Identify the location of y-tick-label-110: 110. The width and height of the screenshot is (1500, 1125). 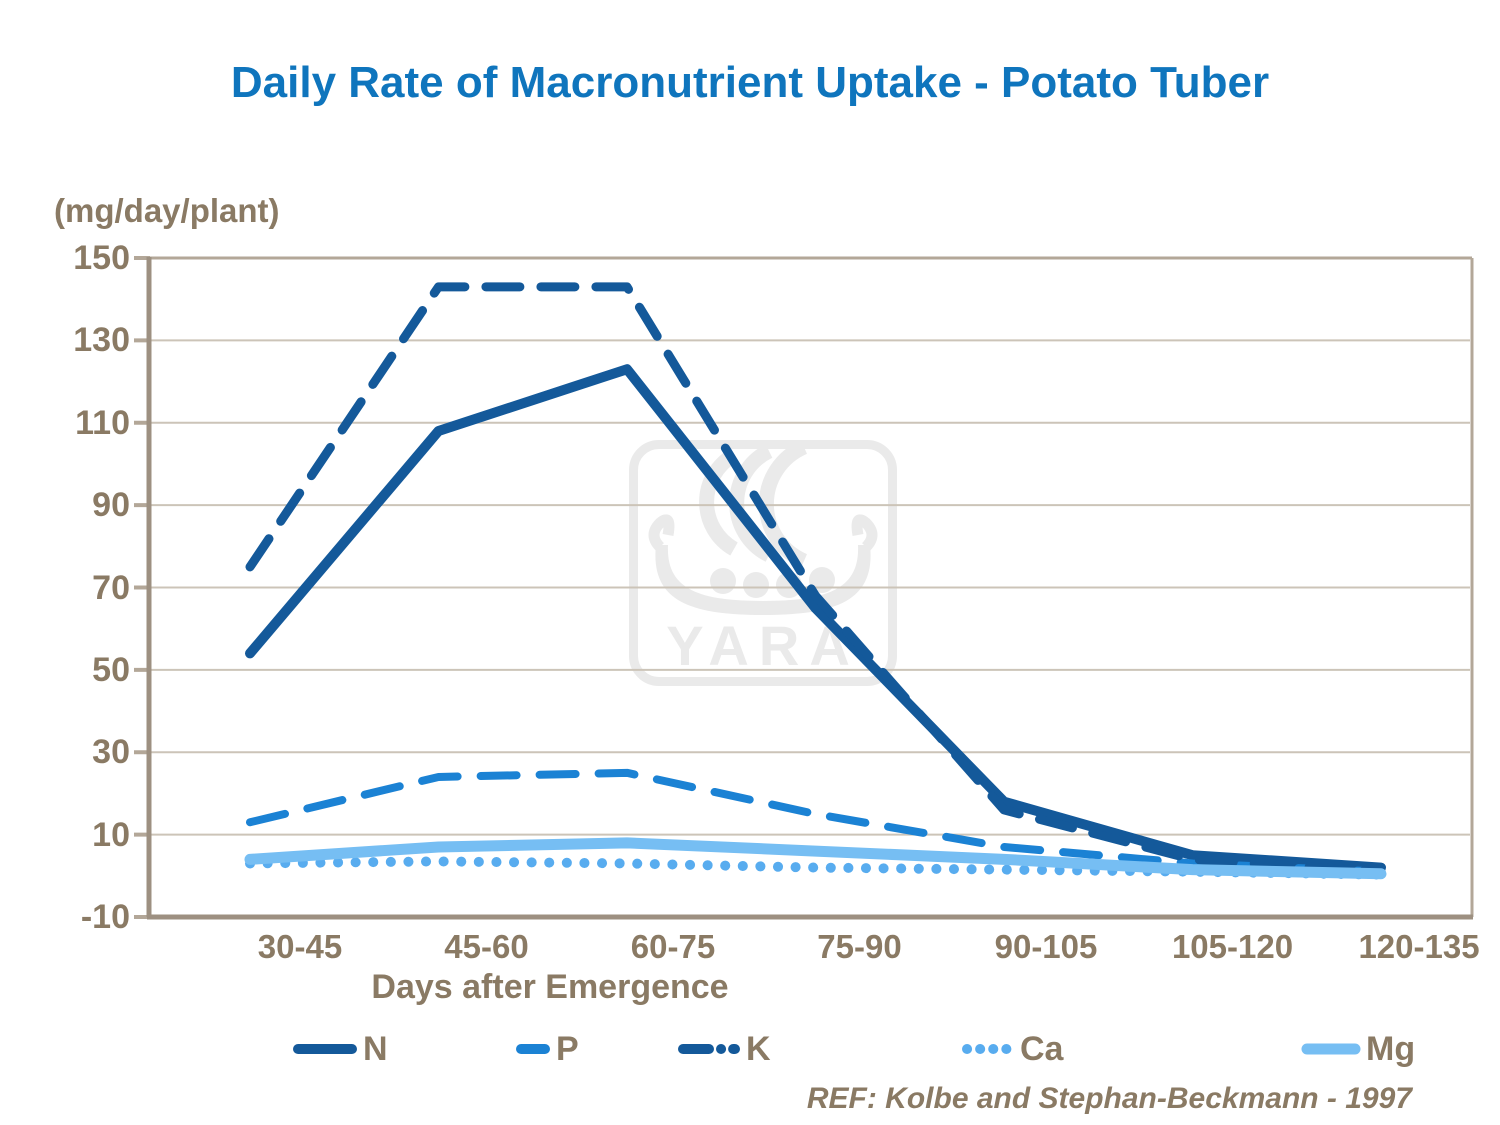
(102, 422).